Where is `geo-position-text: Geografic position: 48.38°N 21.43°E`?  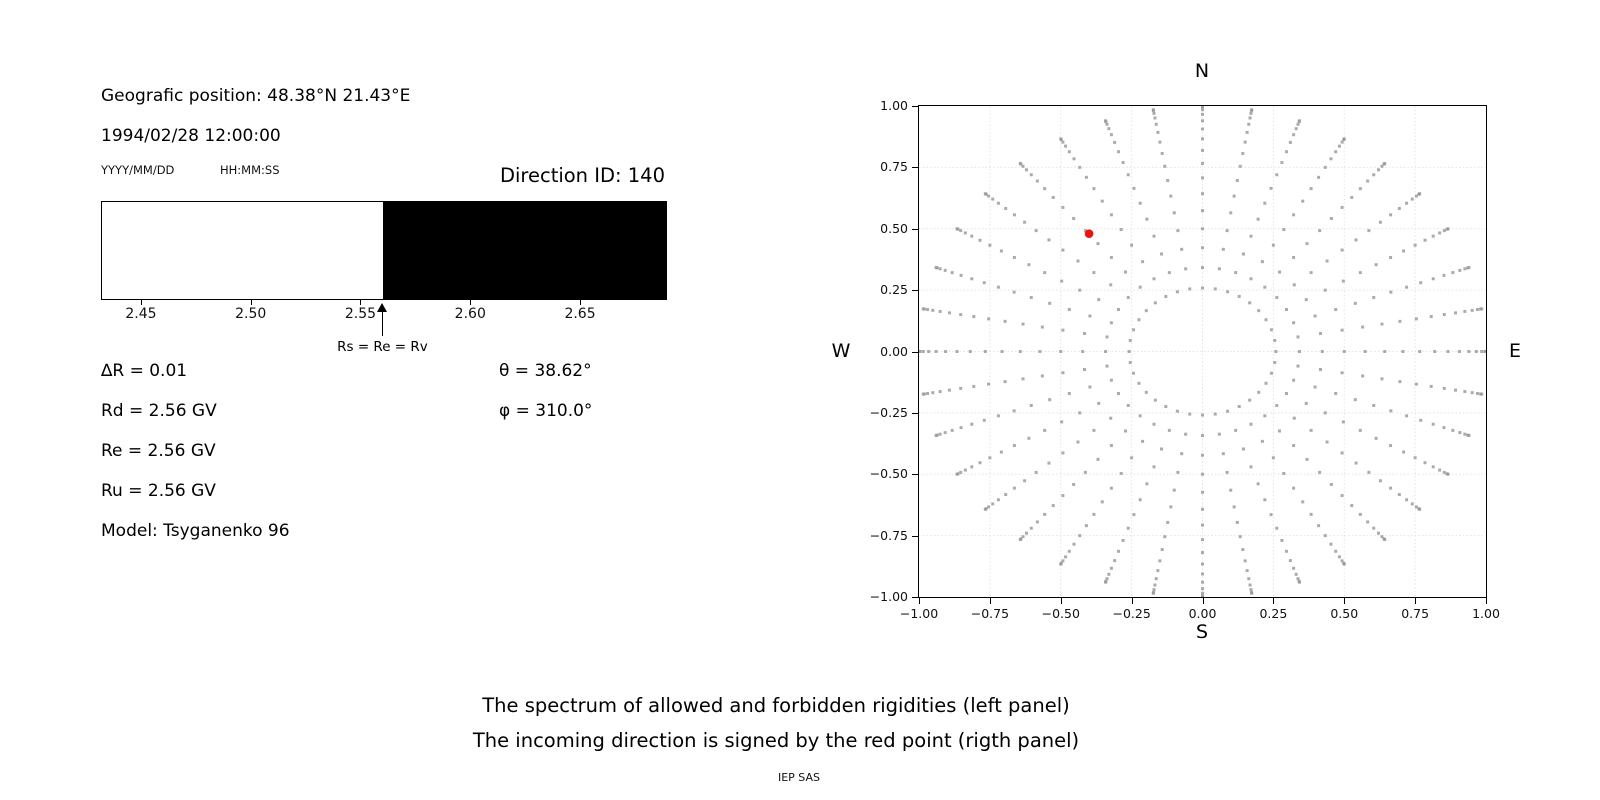 geo-position-text: Geografic position: 48.38°N 21.43°E is located at coordinates (256, 96).